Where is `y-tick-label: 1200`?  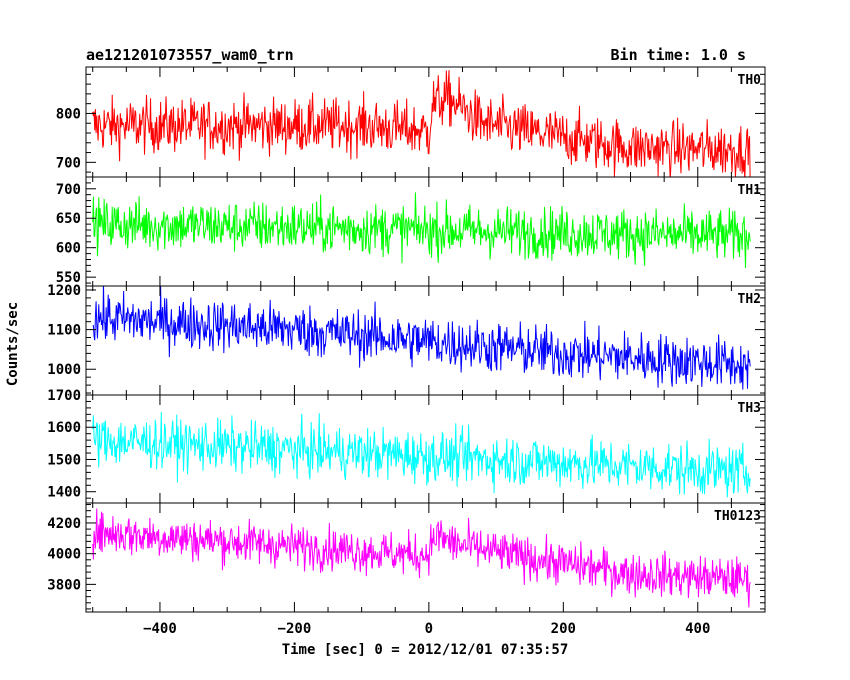 y-tick-label: 1200 is located at coordinates (64, 291).